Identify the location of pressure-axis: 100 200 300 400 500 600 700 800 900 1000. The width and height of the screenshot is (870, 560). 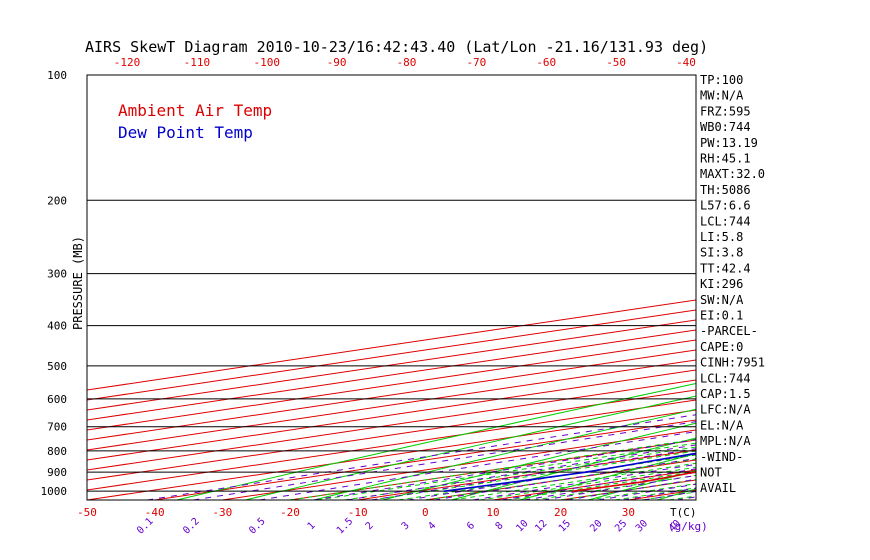
(54, 283).